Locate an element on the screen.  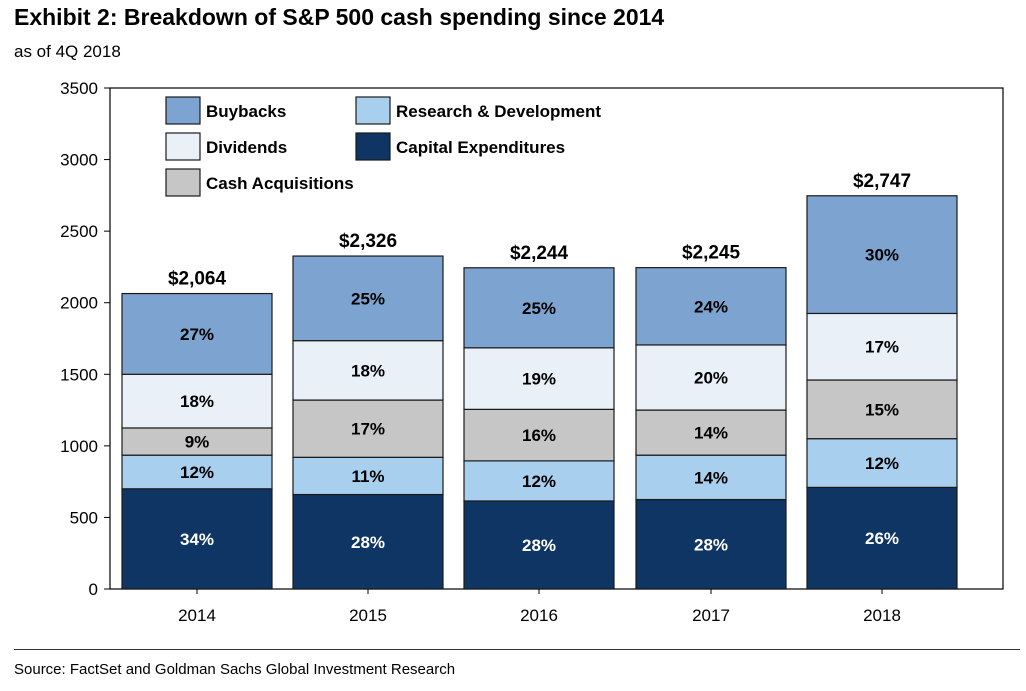
total-label: $2,064 is located at coordinates (197, 279).